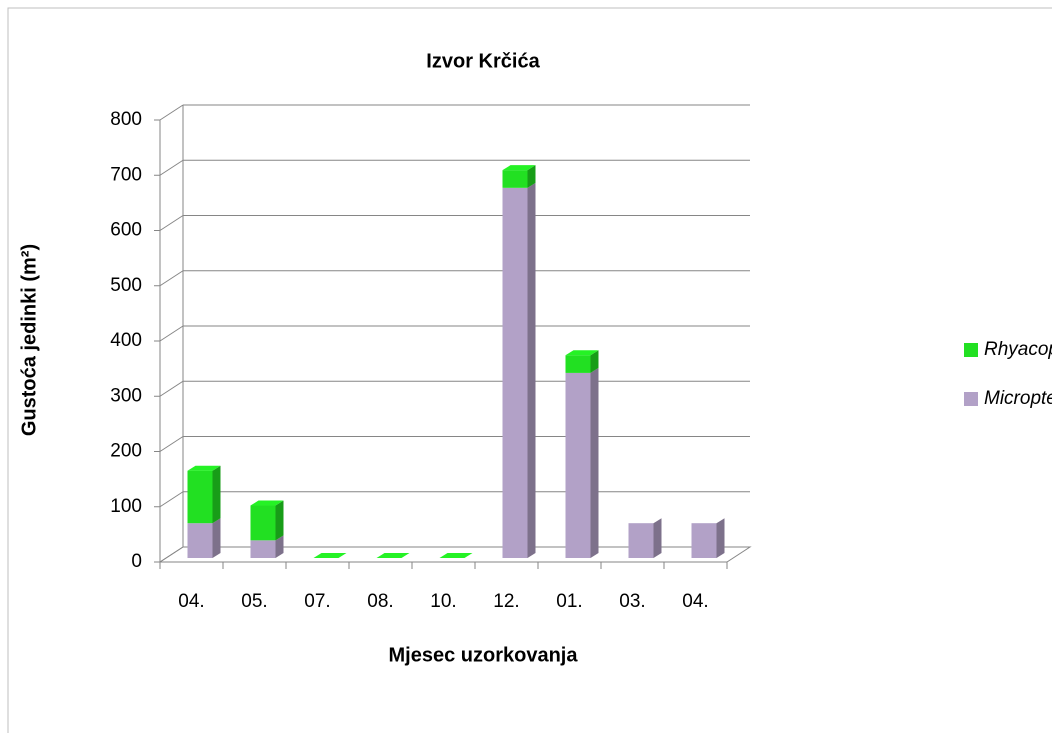 This screenshot has width=1052, height=738. I want to click on x-tick-label: 08., so click(380, 601).